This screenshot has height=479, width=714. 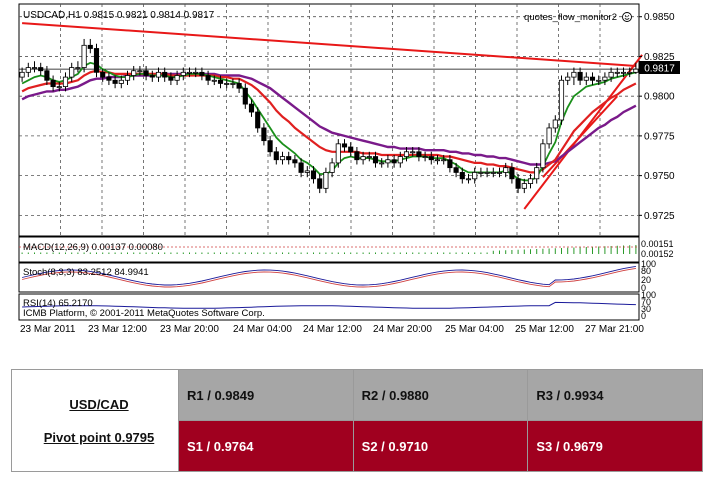 What do you see at coordinates (648, 295) in the screenshot?
I see `rsi-tick-100: 100` at bounding box center [648, 295].